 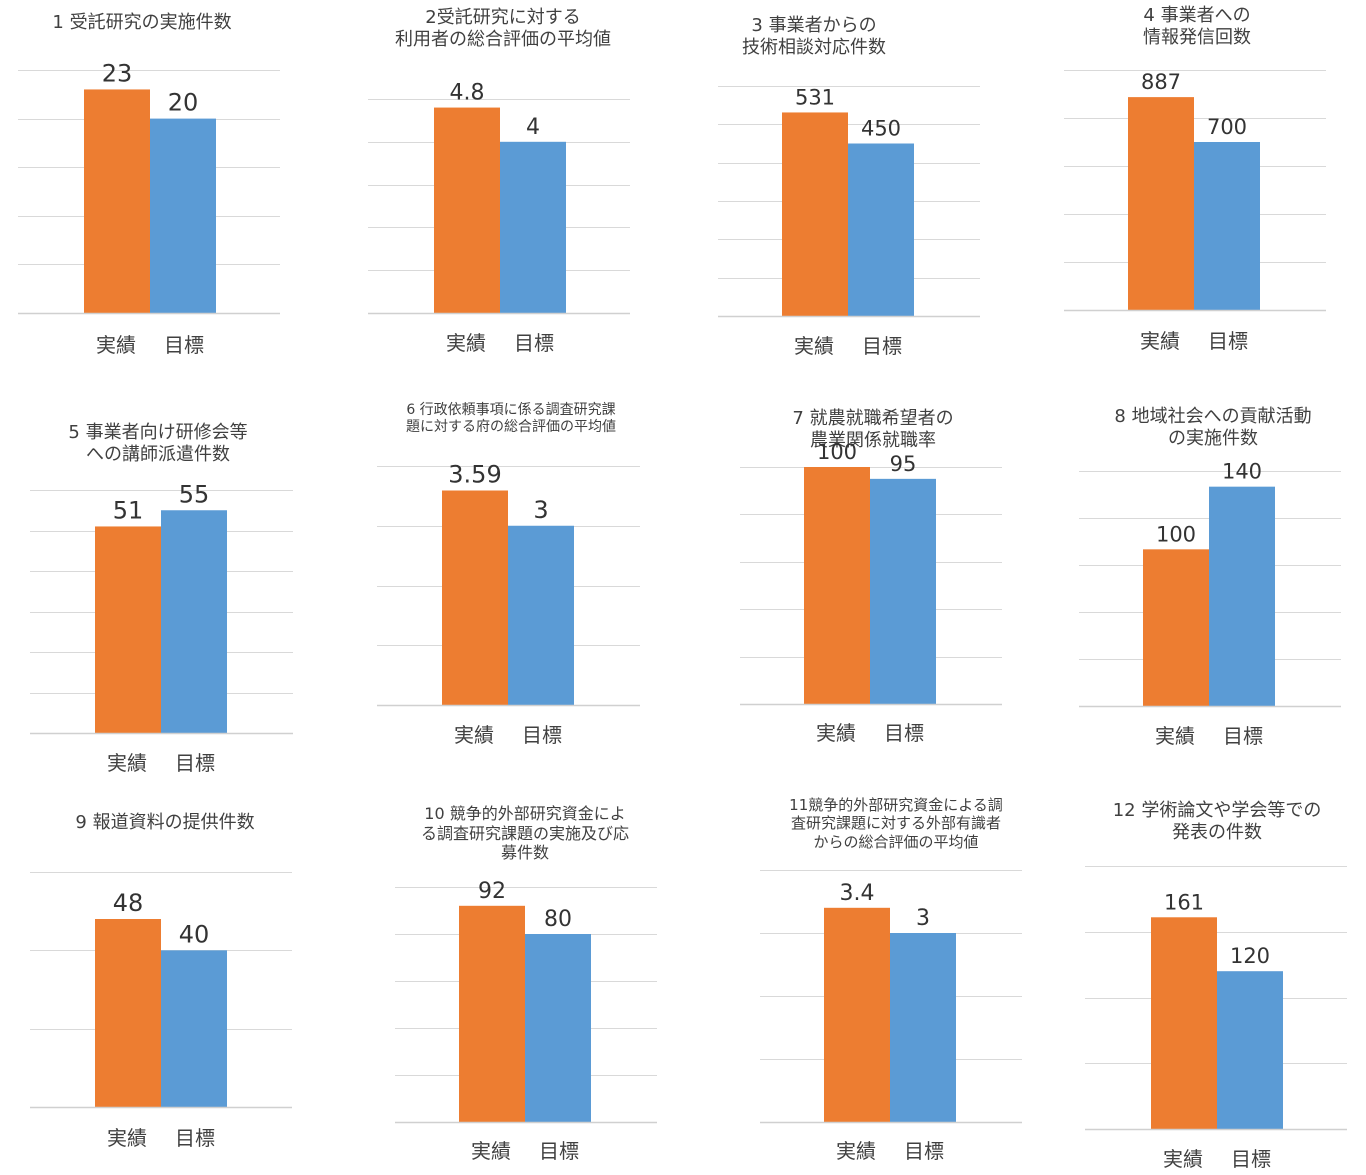 I want to click on chart-6-value-label: 3, so click(x=540, y=510).